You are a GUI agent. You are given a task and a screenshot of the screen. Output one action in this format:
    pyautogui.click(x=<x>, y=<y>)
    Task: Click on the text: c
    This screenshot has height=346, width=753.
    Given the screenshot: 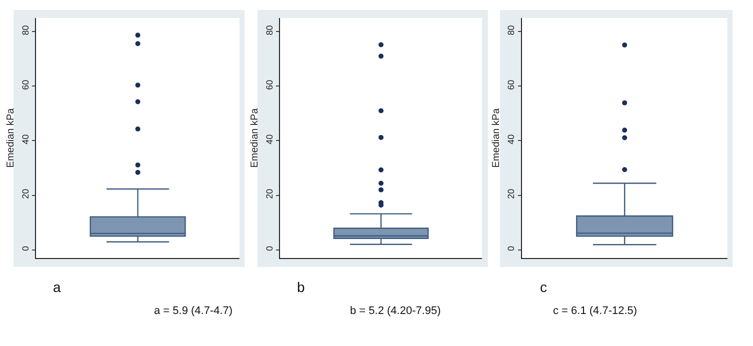 What is the action you would take?
    pyautogui.click(x=543, y=287)
    